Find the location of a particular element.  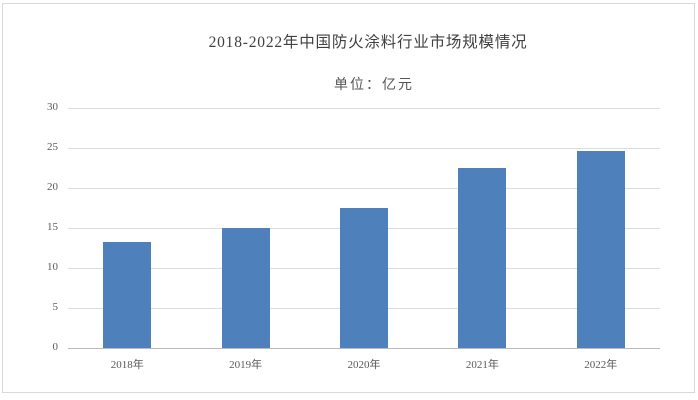

y-tick-label: 5 is located at coordinates (55, 307).